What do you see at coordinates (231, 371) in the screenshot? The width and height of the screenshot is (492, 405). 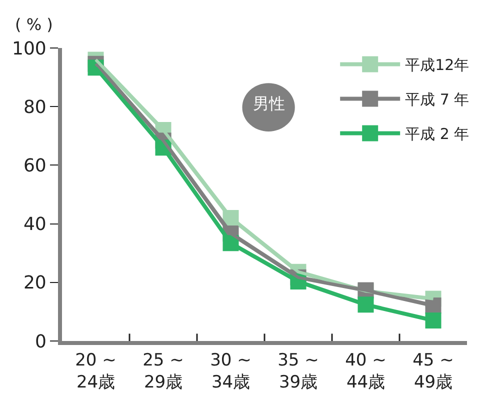 I see `x-tick-label: 30 ~ 34歳` at bounding box center [231, 371].